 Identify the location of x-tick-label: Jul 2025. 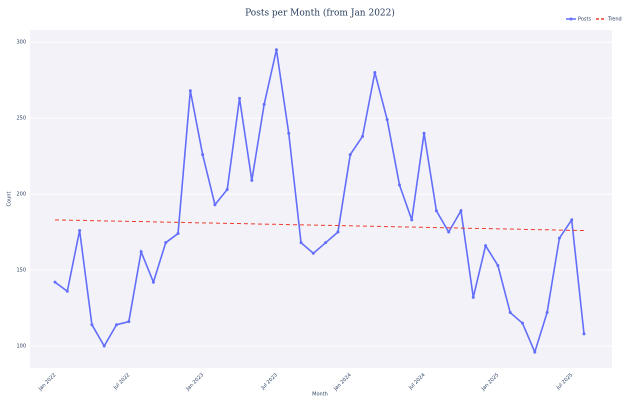
(564, 381).